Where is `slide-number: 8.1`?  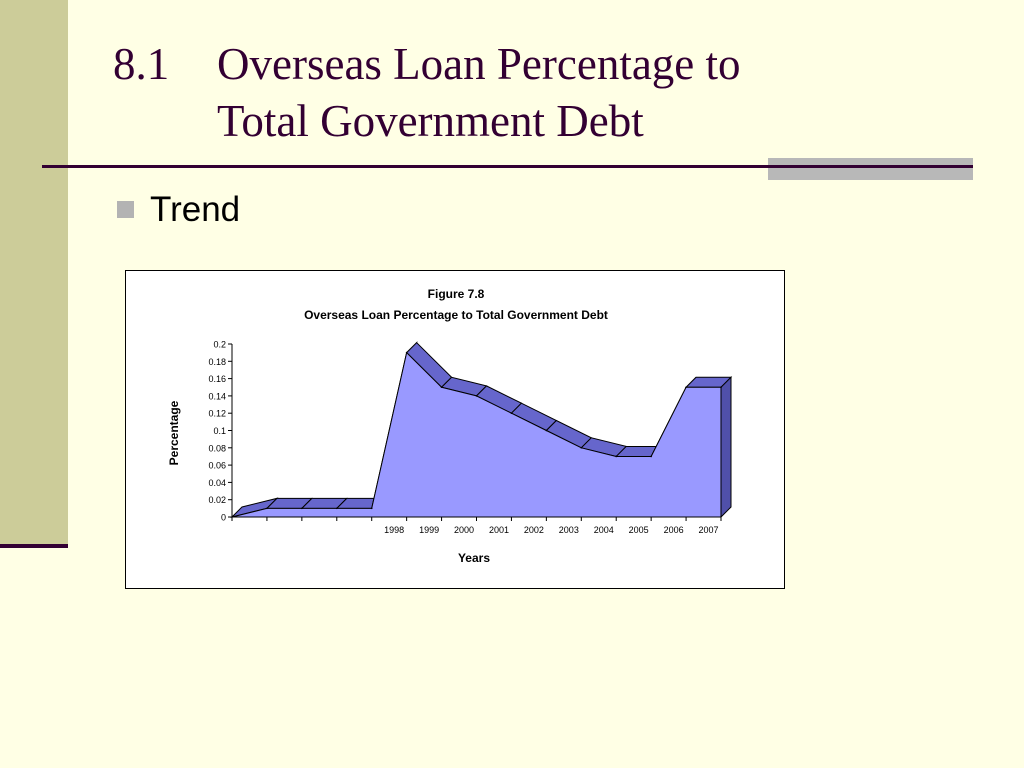 slide-number: 8.1 is located at coordinates (141, 64).